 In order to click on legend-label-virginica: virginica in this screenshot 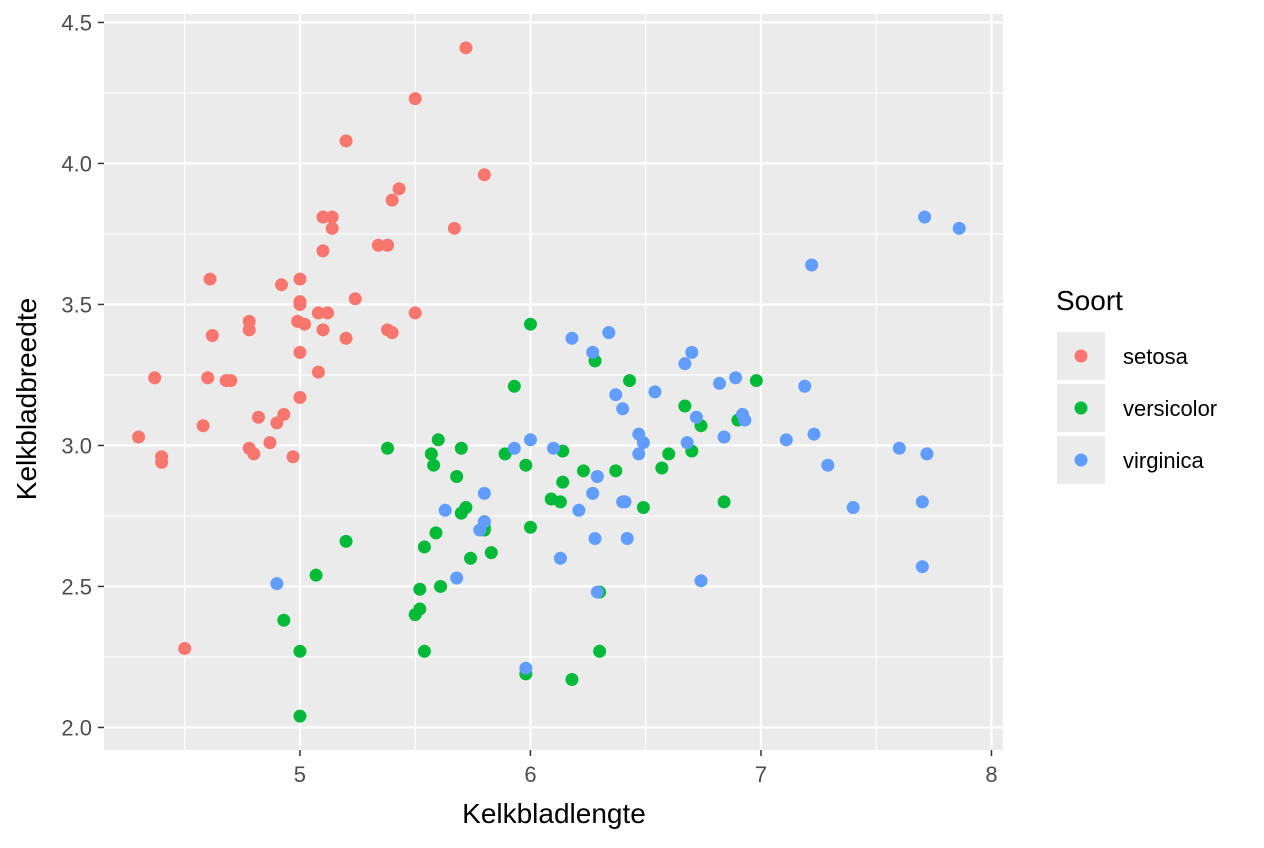, I will do `click(1163, 460)`.